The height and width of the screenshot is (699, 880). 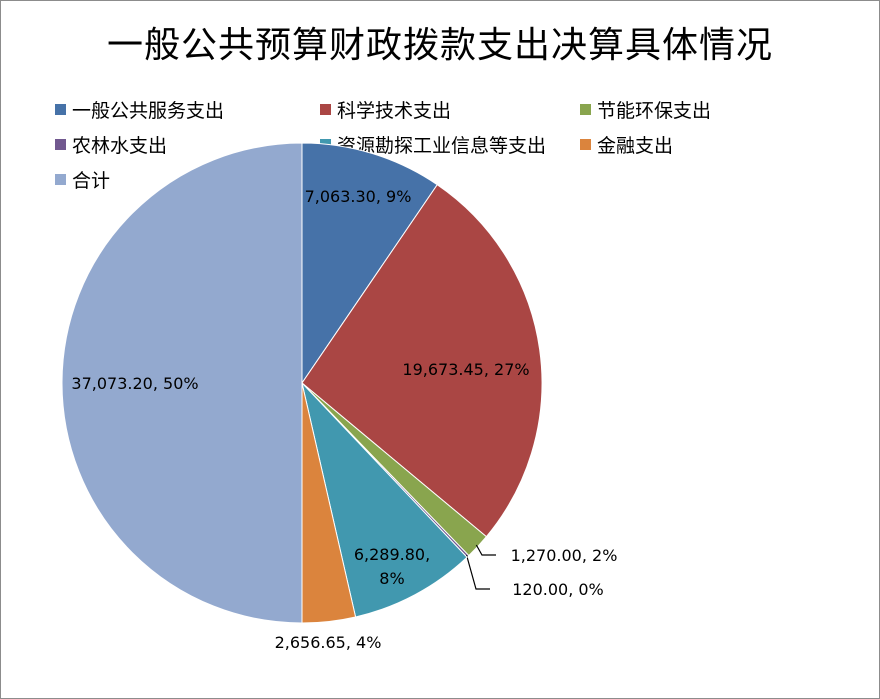 What do you see at coordinates (465, 369) in the screenshot?
I see `data-label: 19,673.45, 27%` at bounding box center [465, 369].